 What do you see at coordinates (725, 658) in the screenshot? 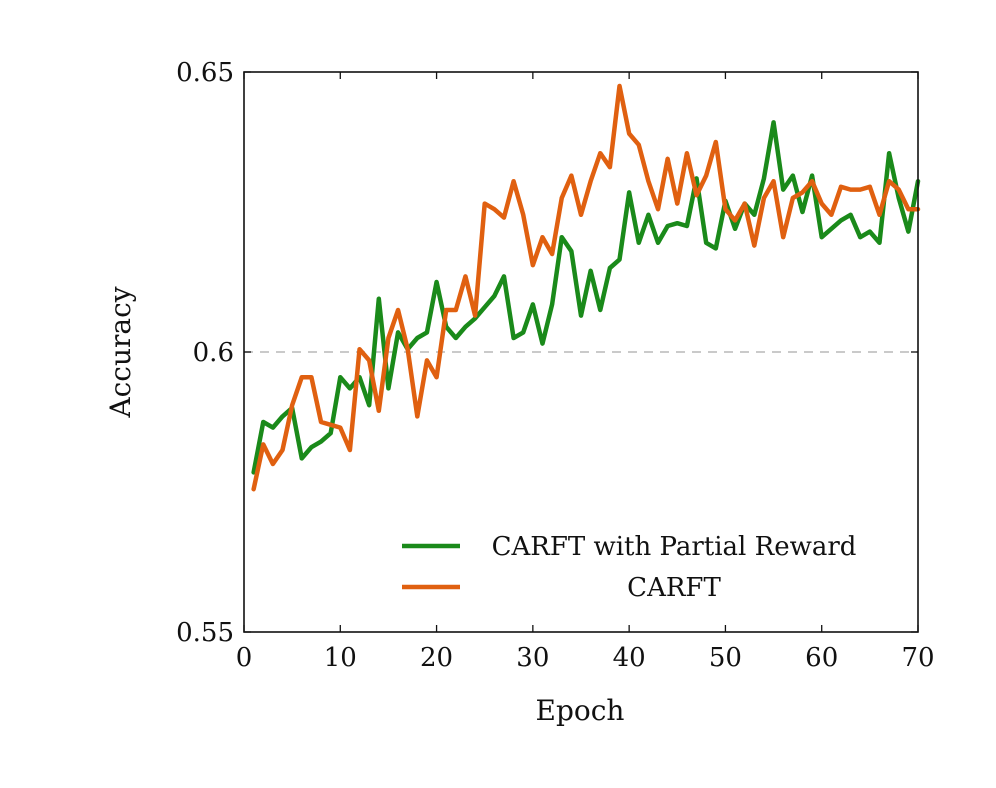
I see `x-tick-label: 50` at bounding box center [725, 658].